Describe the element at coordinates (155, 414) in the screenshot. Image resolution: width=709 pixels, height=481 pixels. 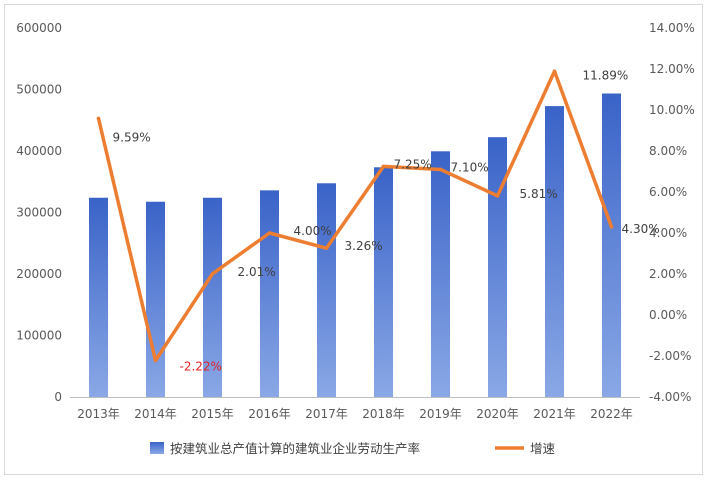
I see `x-axis-tick-label: 2014年` at that location.